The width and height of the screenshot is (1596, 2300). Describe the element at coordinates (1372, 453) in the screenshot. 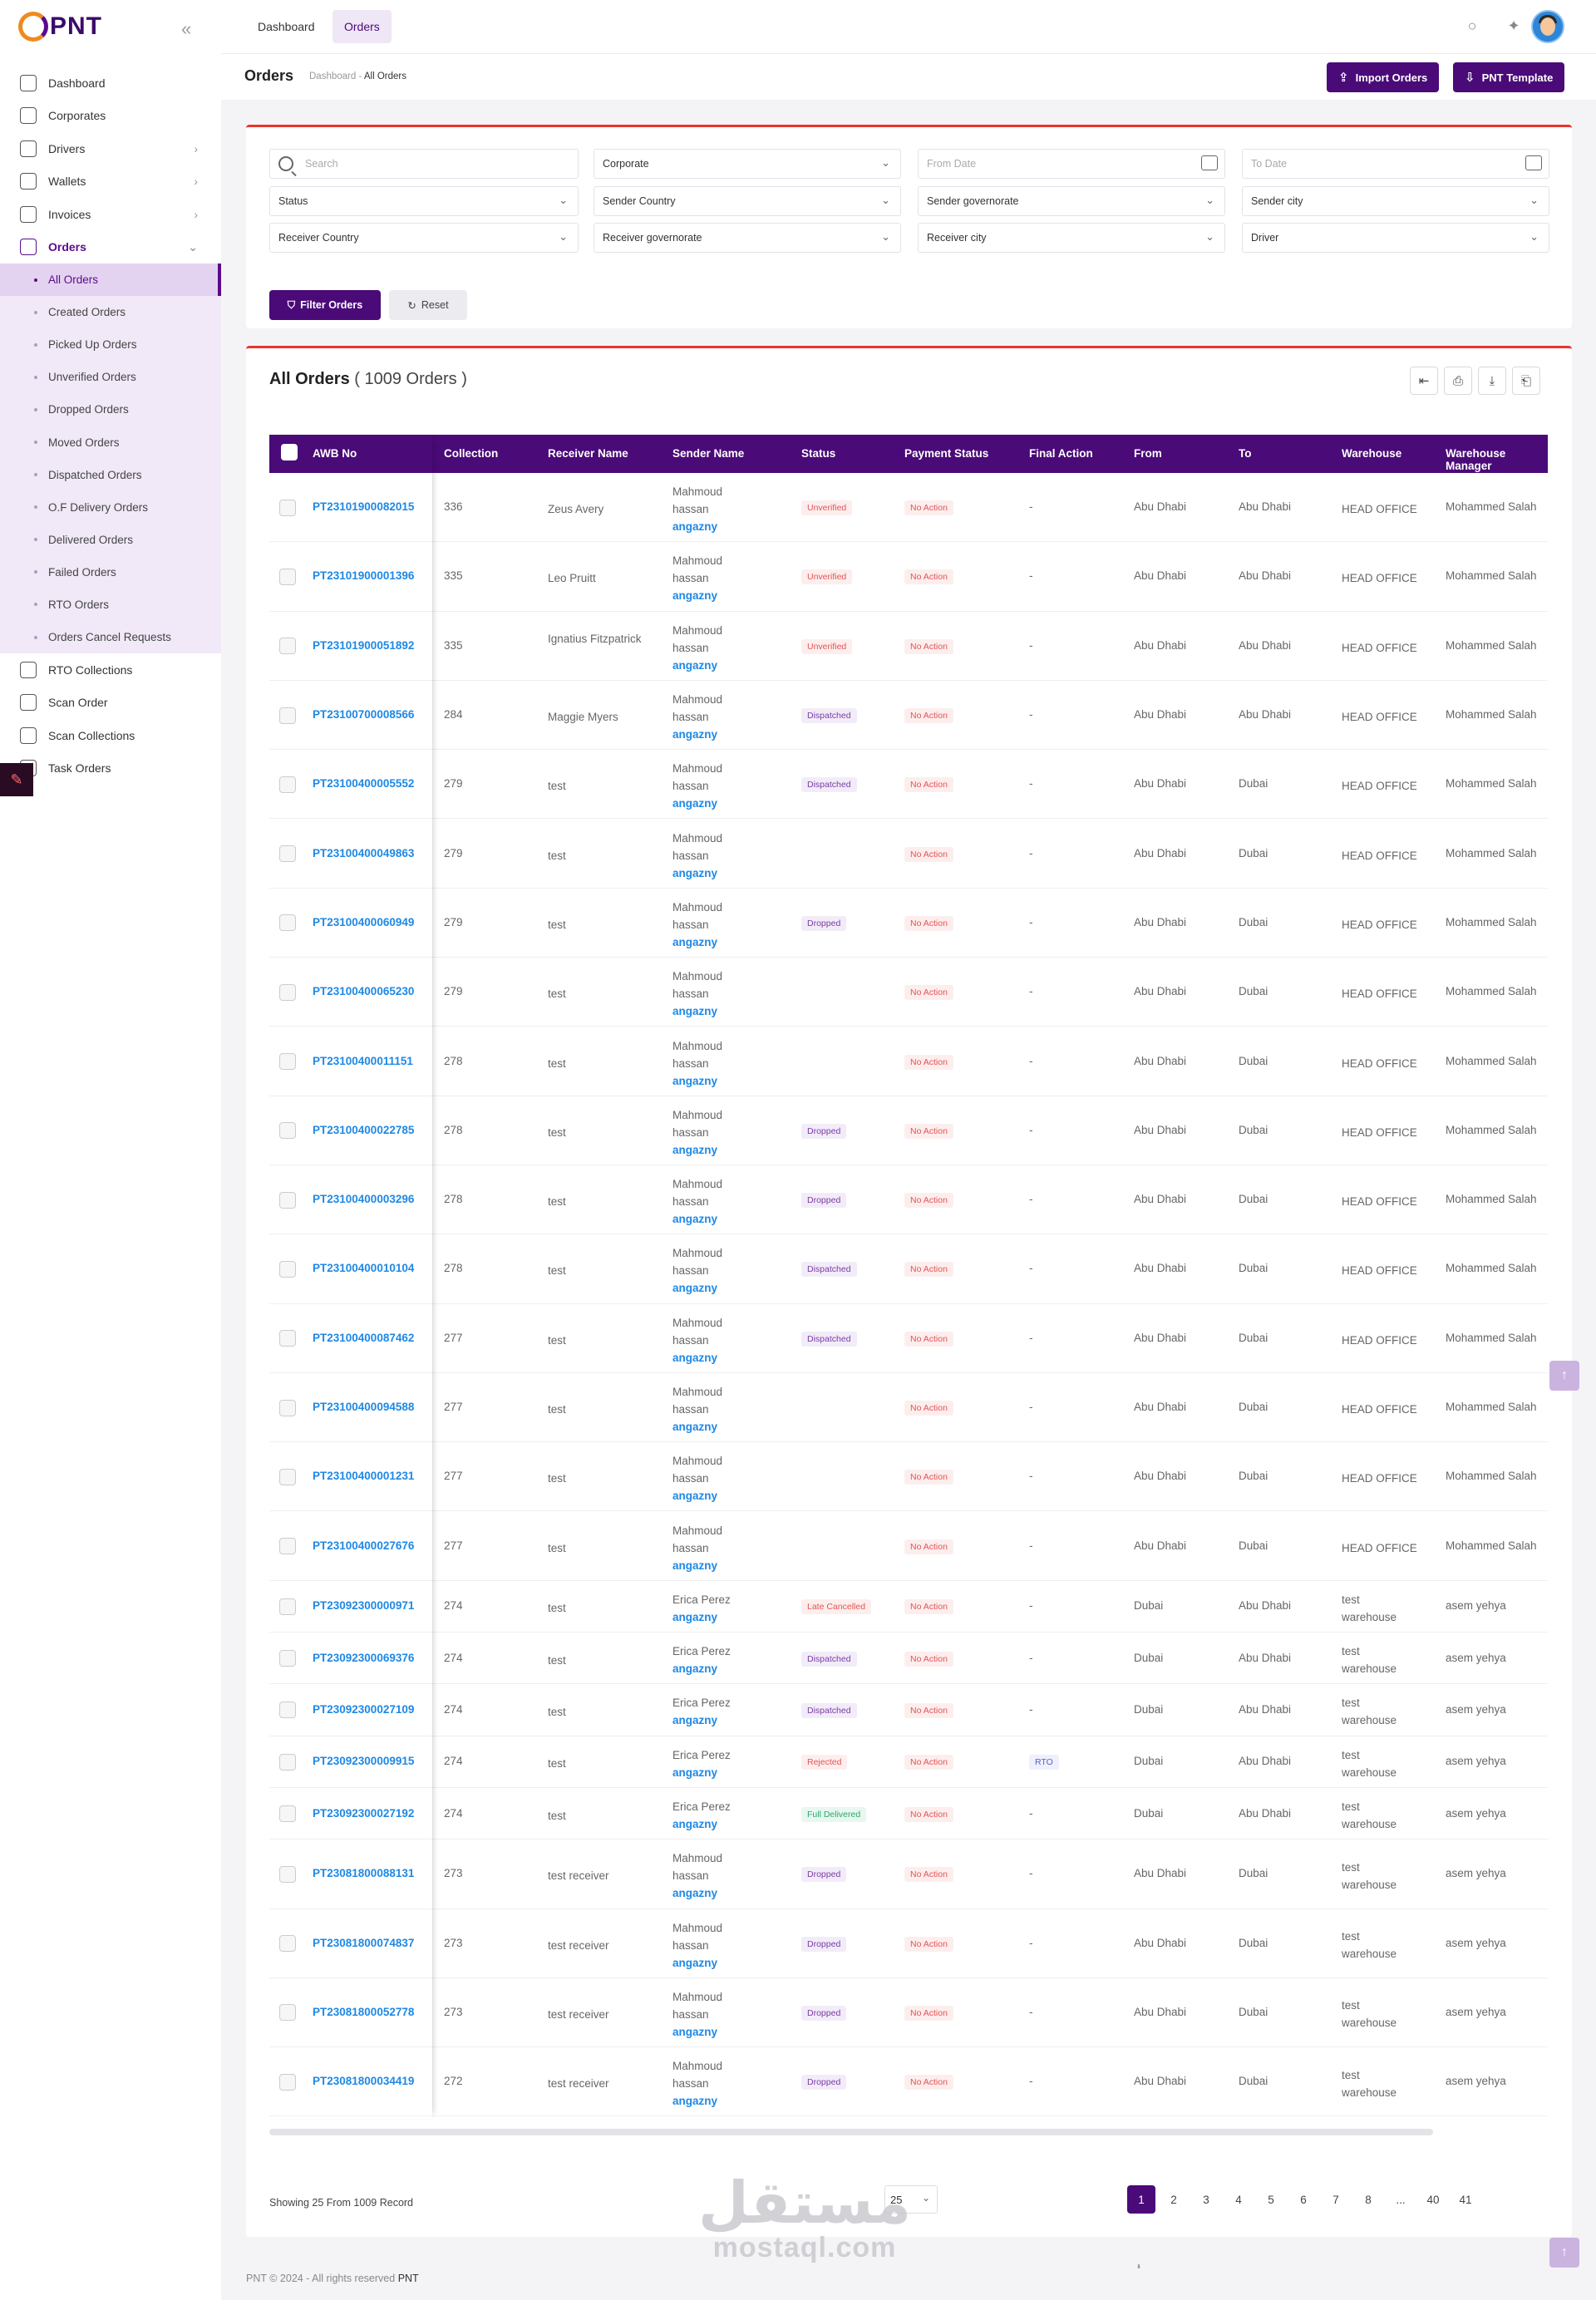

I see `column-header-warehouse: Warehouse` at that location.